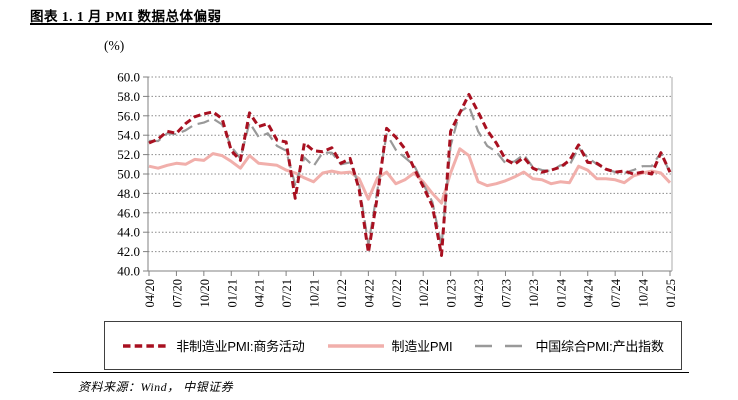  What do you see at coordinates (501, 345) in the screenshot?
I see `legend-sample-long-dash` at bounding box center [501, 345].